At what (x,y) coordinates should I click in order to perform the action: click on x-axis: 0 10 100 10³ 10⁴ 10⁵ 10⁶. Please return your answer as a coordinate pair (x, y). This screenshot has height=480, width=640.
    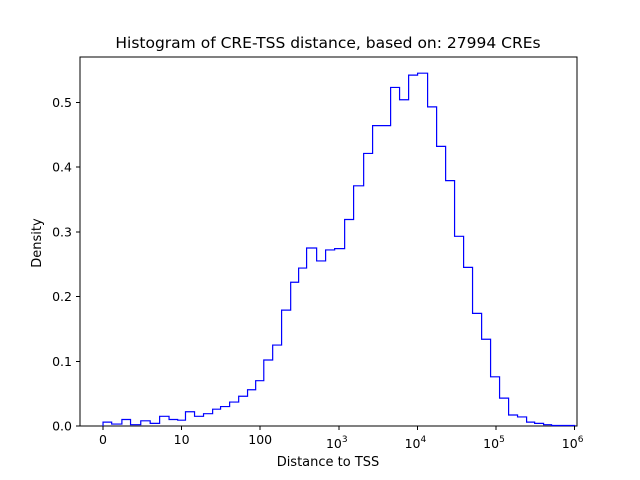
    Looking at the image, I should click on (341, 438).